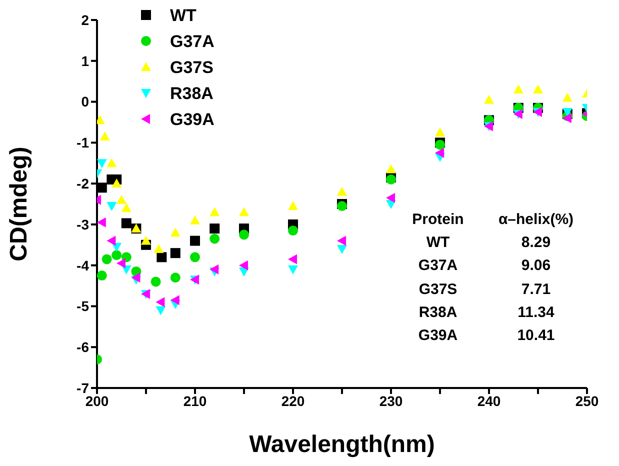 The height and width of the screenshot is (466, 619). Describe the element at coordinates (83, 224) in the screenshot. I see `y-tick-label: -3` at that location.